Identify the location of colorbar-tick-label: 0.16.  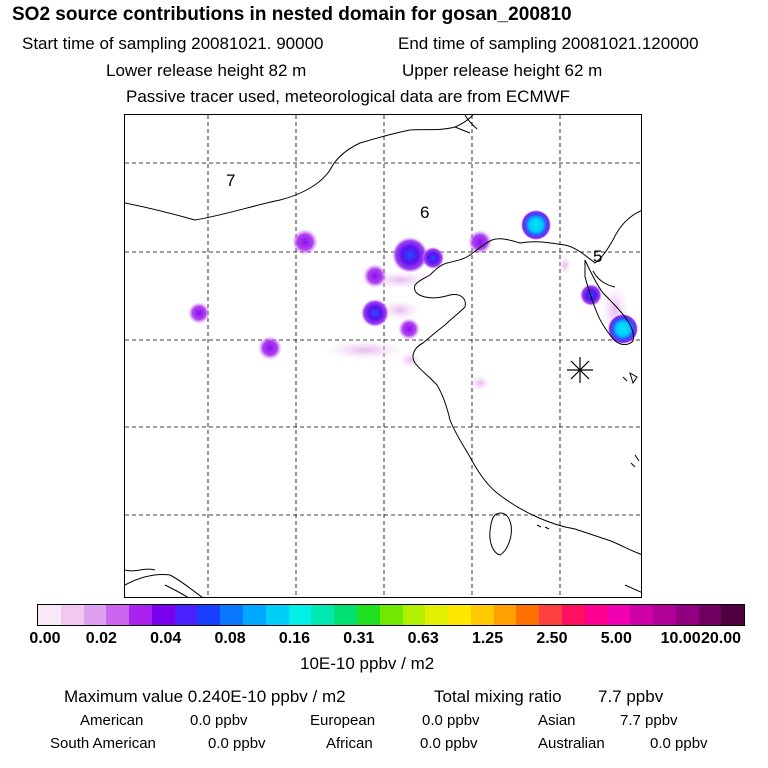
(294, 638).